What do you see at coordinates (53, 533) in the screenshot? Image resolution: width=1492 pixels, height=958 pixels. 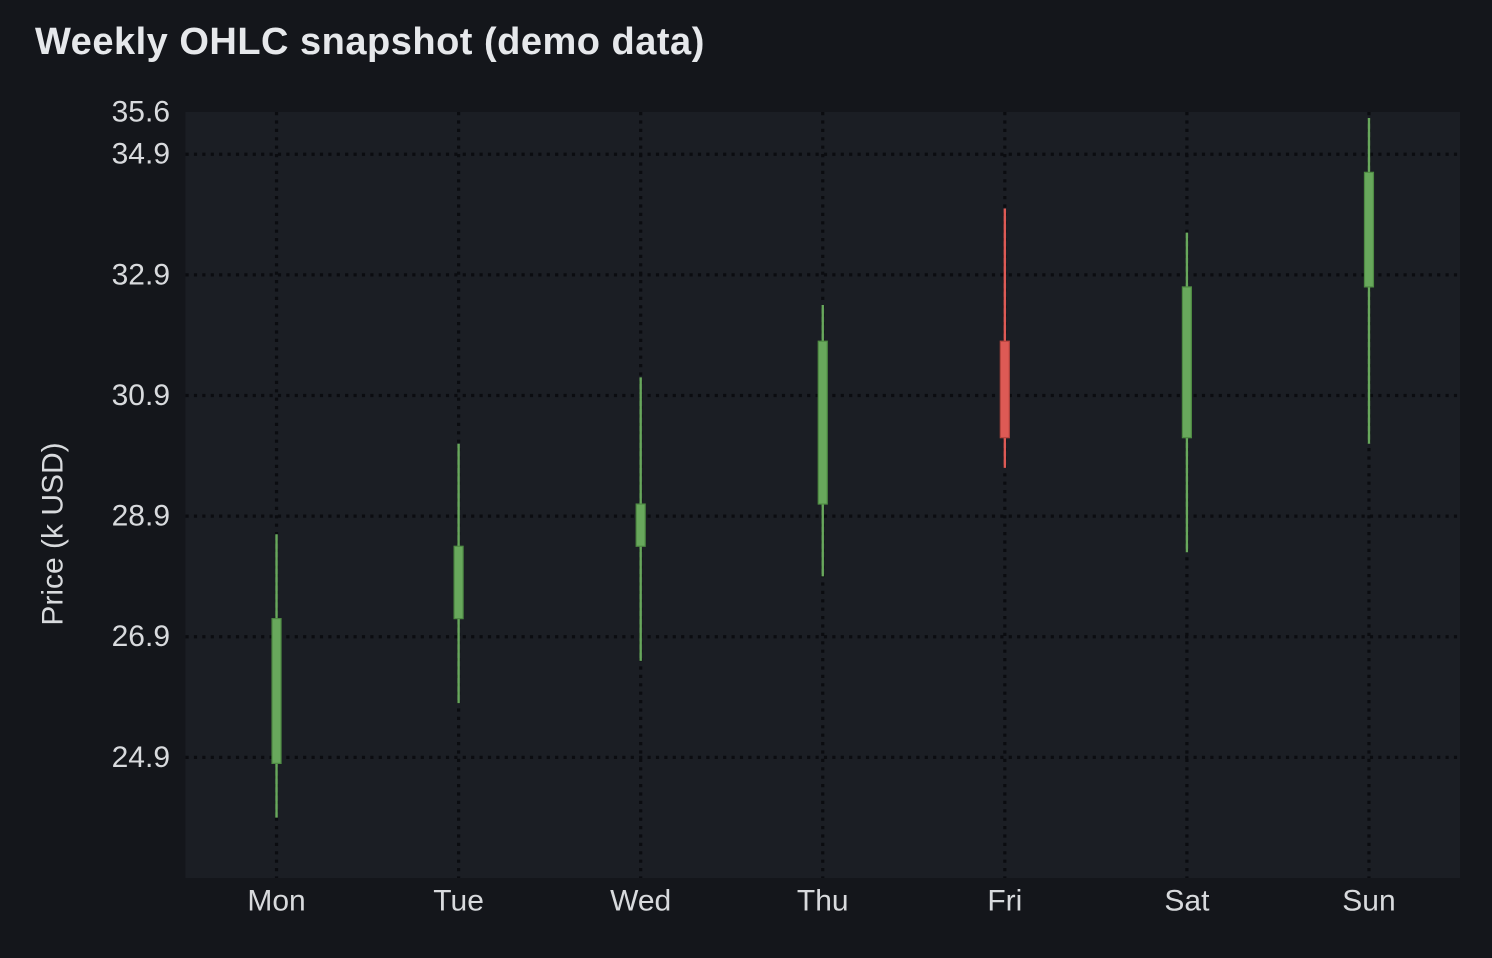 I see `y-axis-label: Price (k USD)` at bounding box center [53, 533].